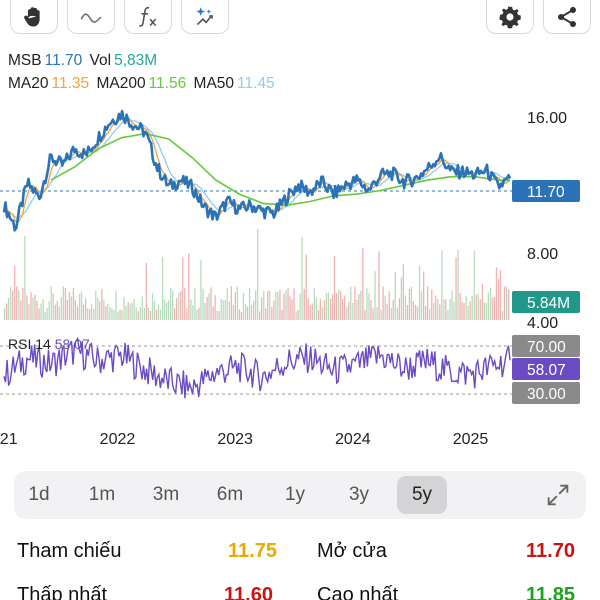 The width and height of the screenshot is (600, 600). I want to click on rsi-value-badge: 58.07, so click(546, 370).